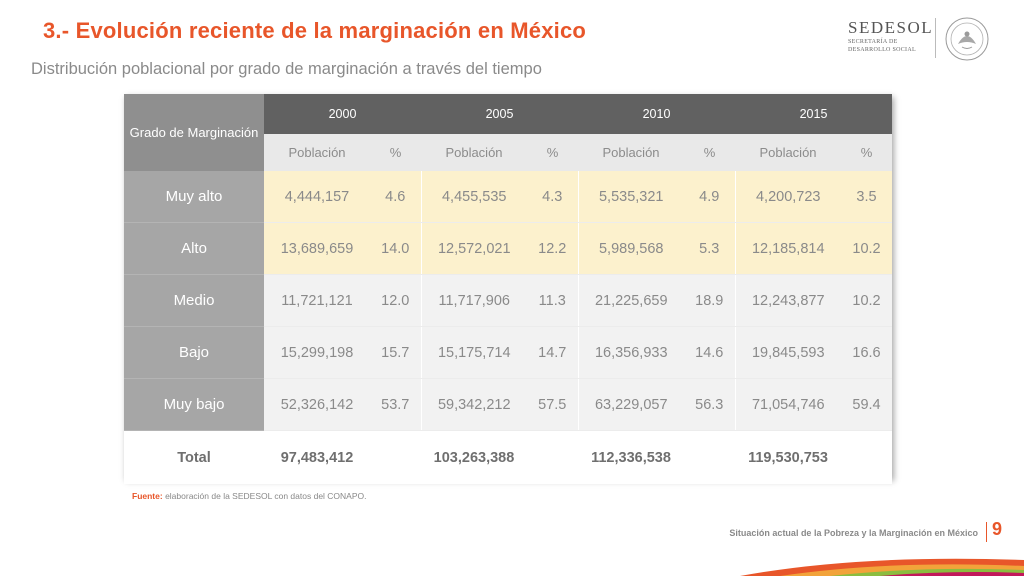  I want to click on row-label: Muy alto, so click(194, 197).